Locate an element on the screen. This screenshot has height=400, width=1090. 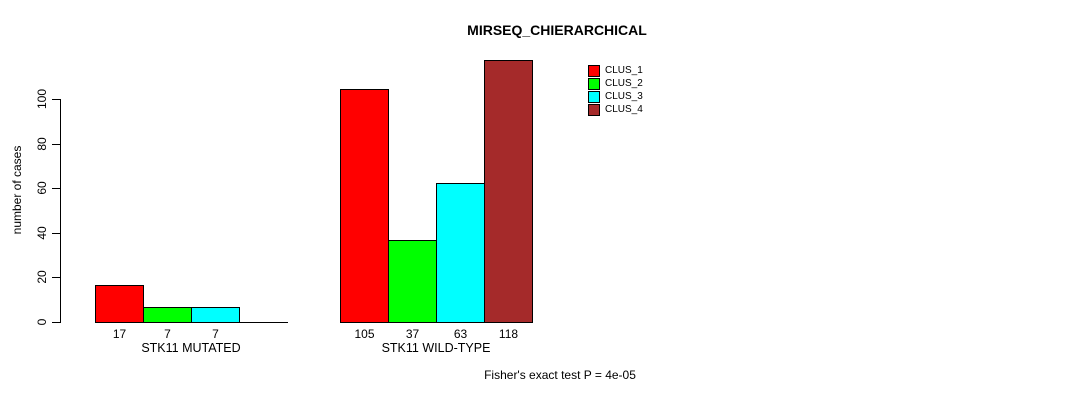
legend-item-clus_4: CLUS_4 is located at coordinates (615, 109).